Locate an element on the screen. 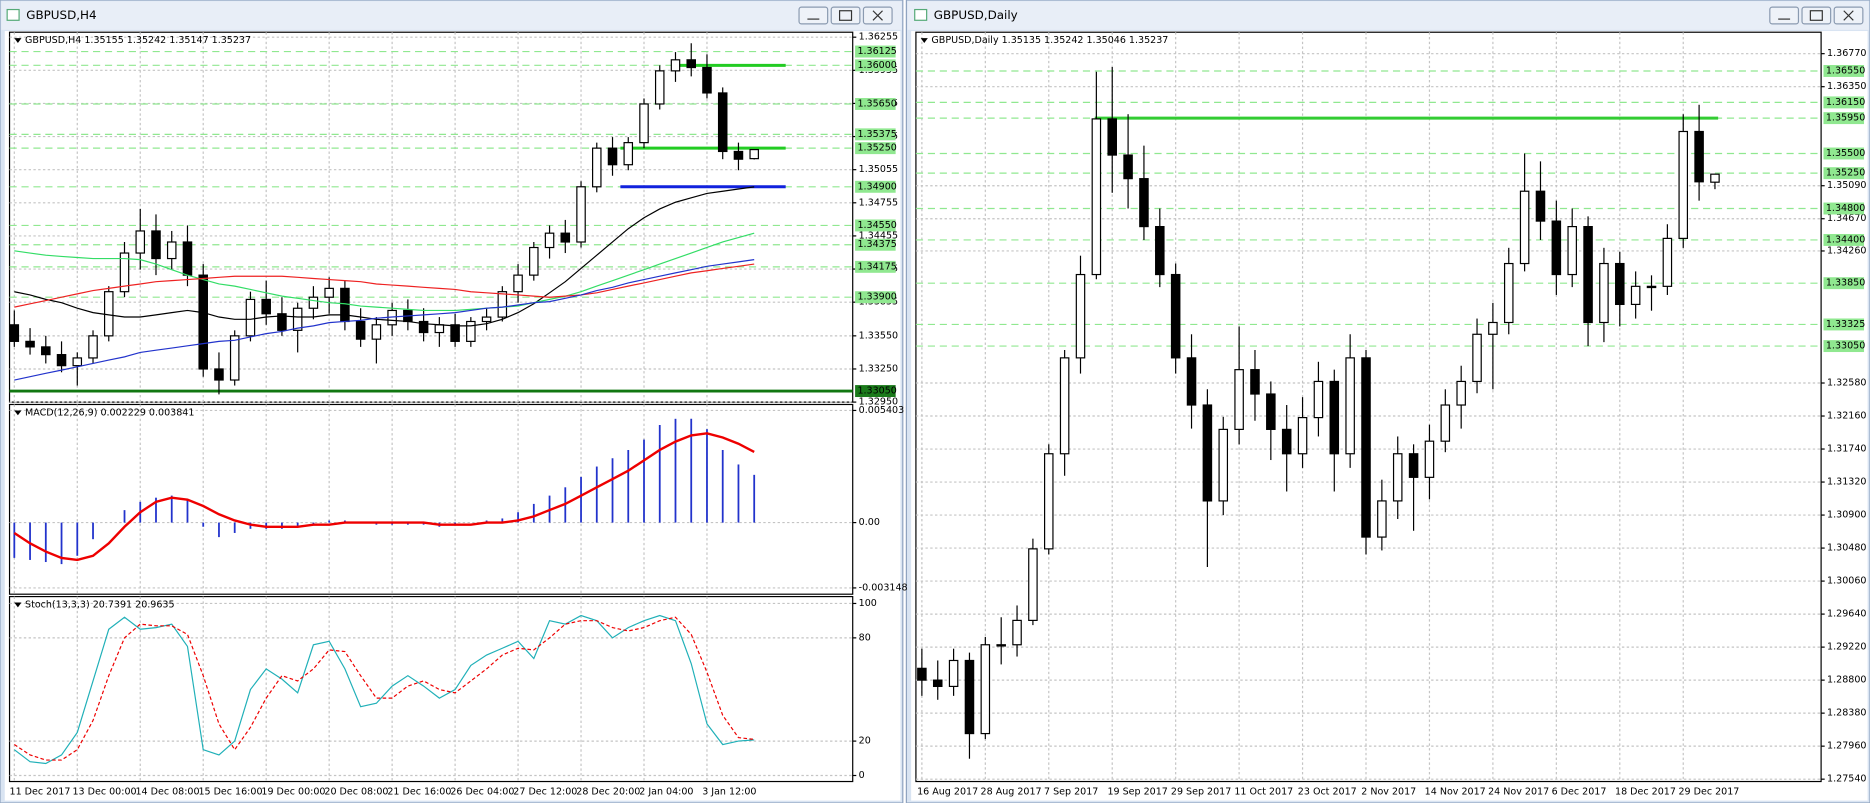  x-tick-label: 19 Dec 00:00 is located at coordinates (293, 792).